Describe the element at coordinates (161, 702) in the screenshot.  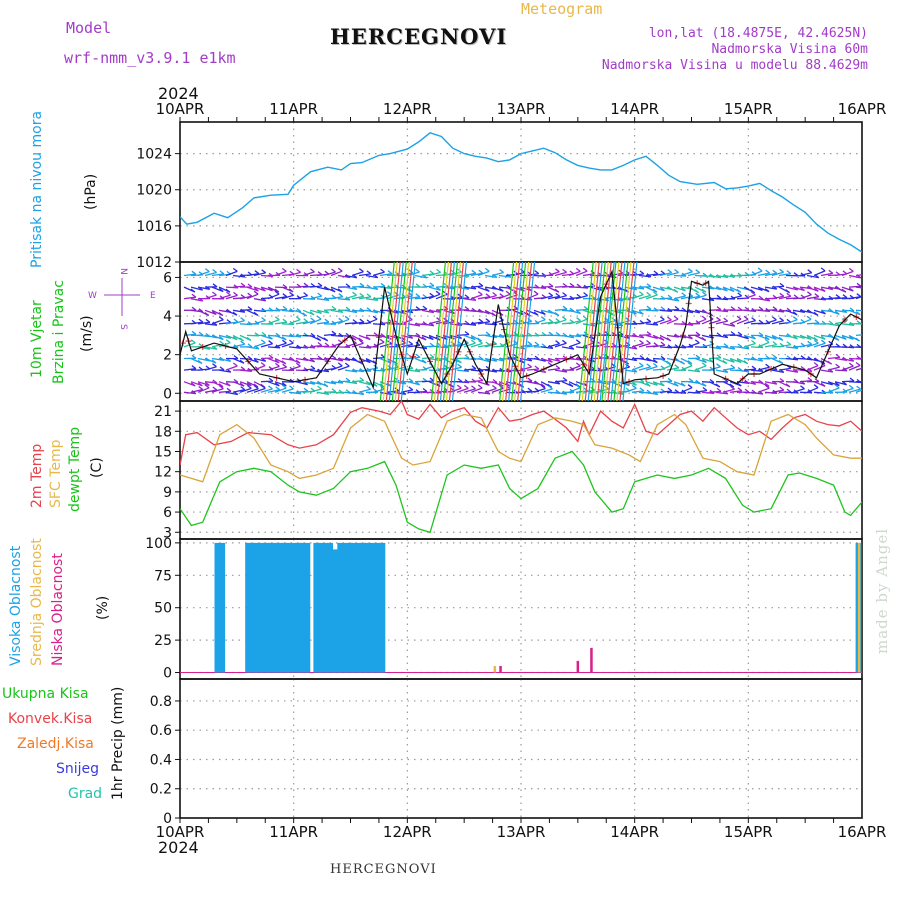
I see `precip-ytick-label: 0.8` at that location.